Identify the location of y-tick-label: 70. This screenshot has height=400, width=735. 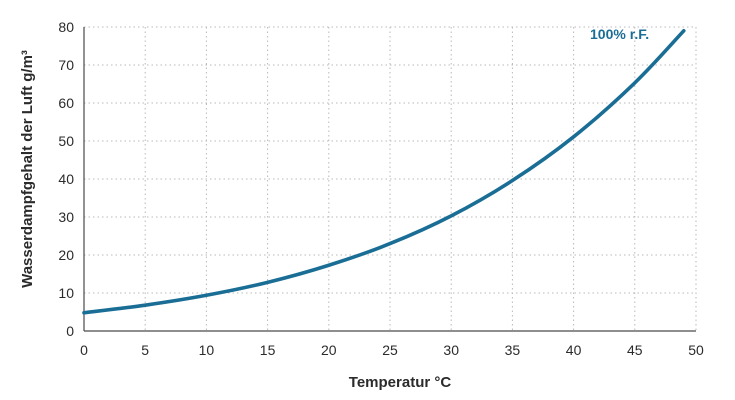
(66, 65).